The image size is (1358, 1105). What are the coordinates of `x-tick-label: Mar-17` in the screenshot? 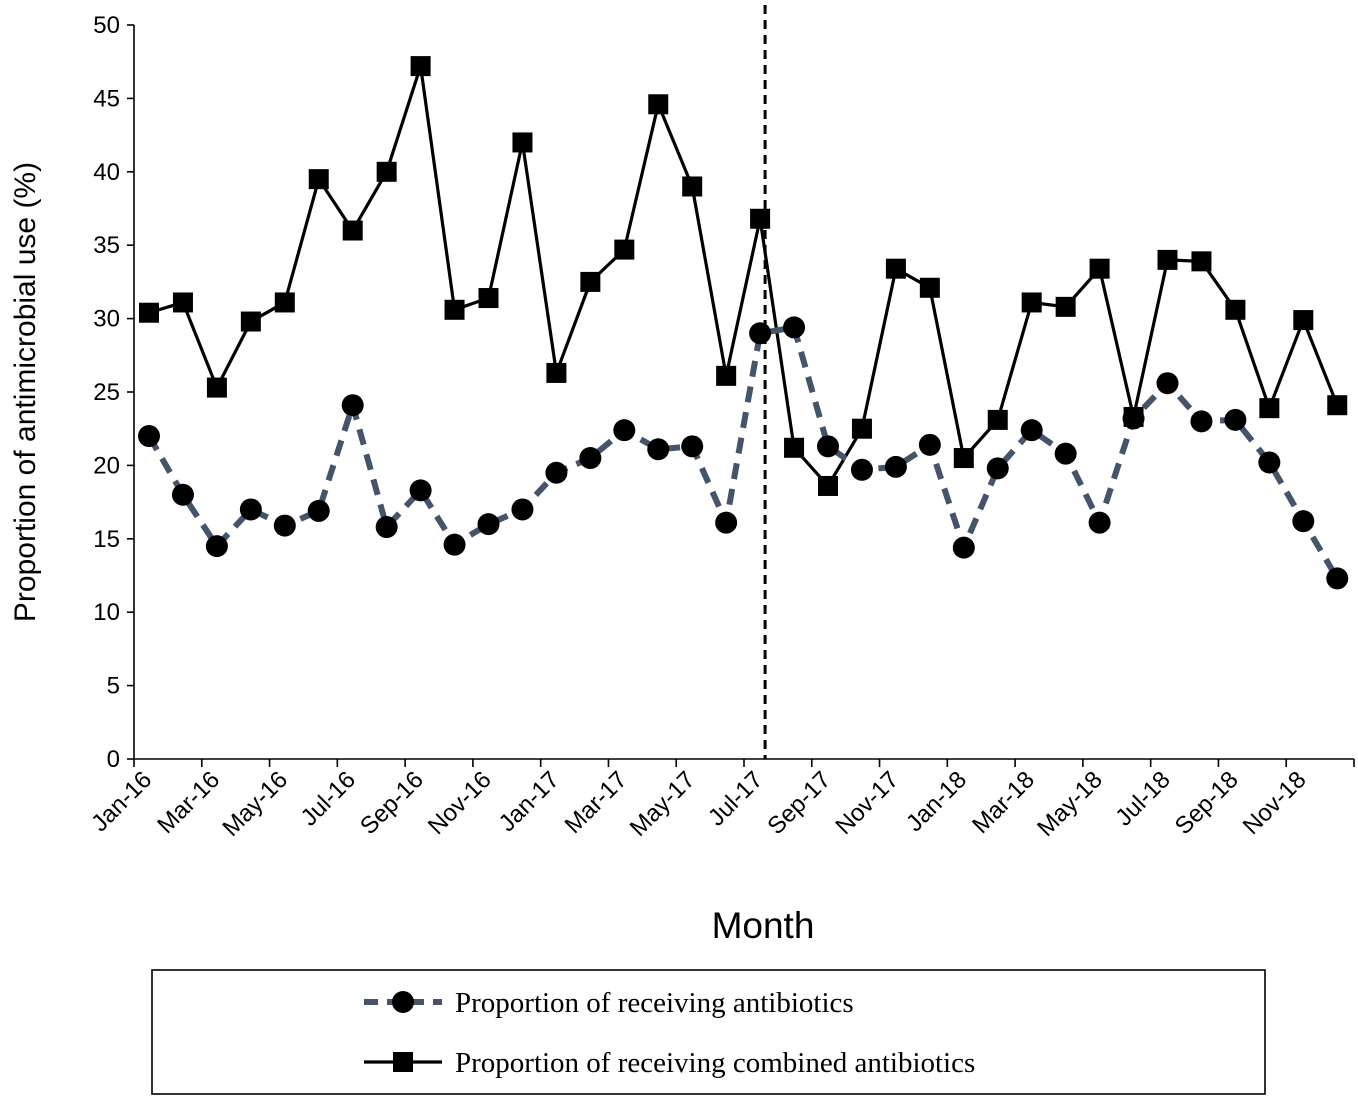 It's located at (596, 802).